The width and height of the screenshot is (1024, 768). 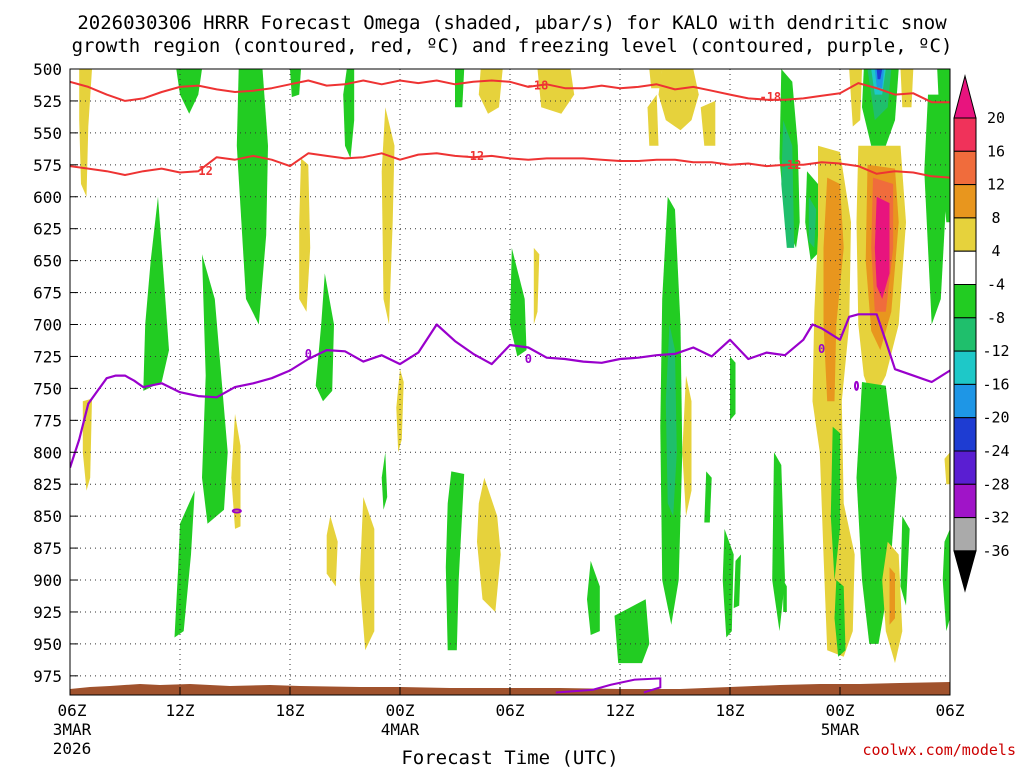 I want to click on colorbar-label: -36, so click(x=995, y=551).